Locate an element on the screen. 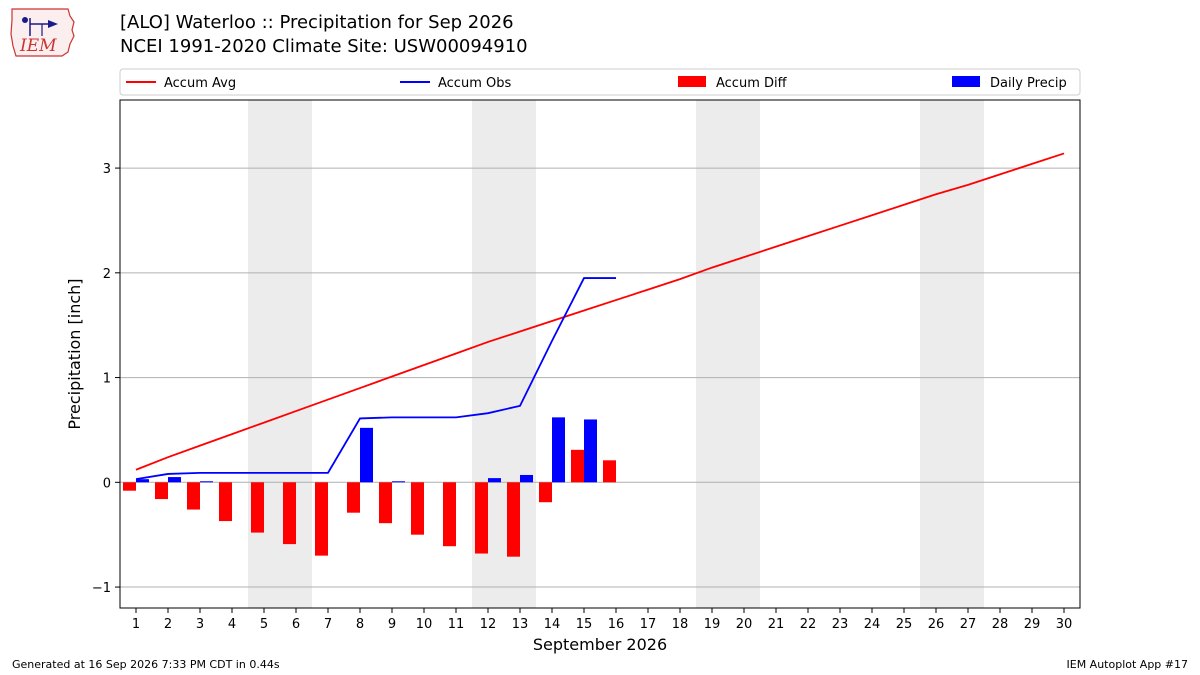 The width and height of the screenshot is (1200, 675). y-tick-label: 0 is located at coordinates (107, 483).